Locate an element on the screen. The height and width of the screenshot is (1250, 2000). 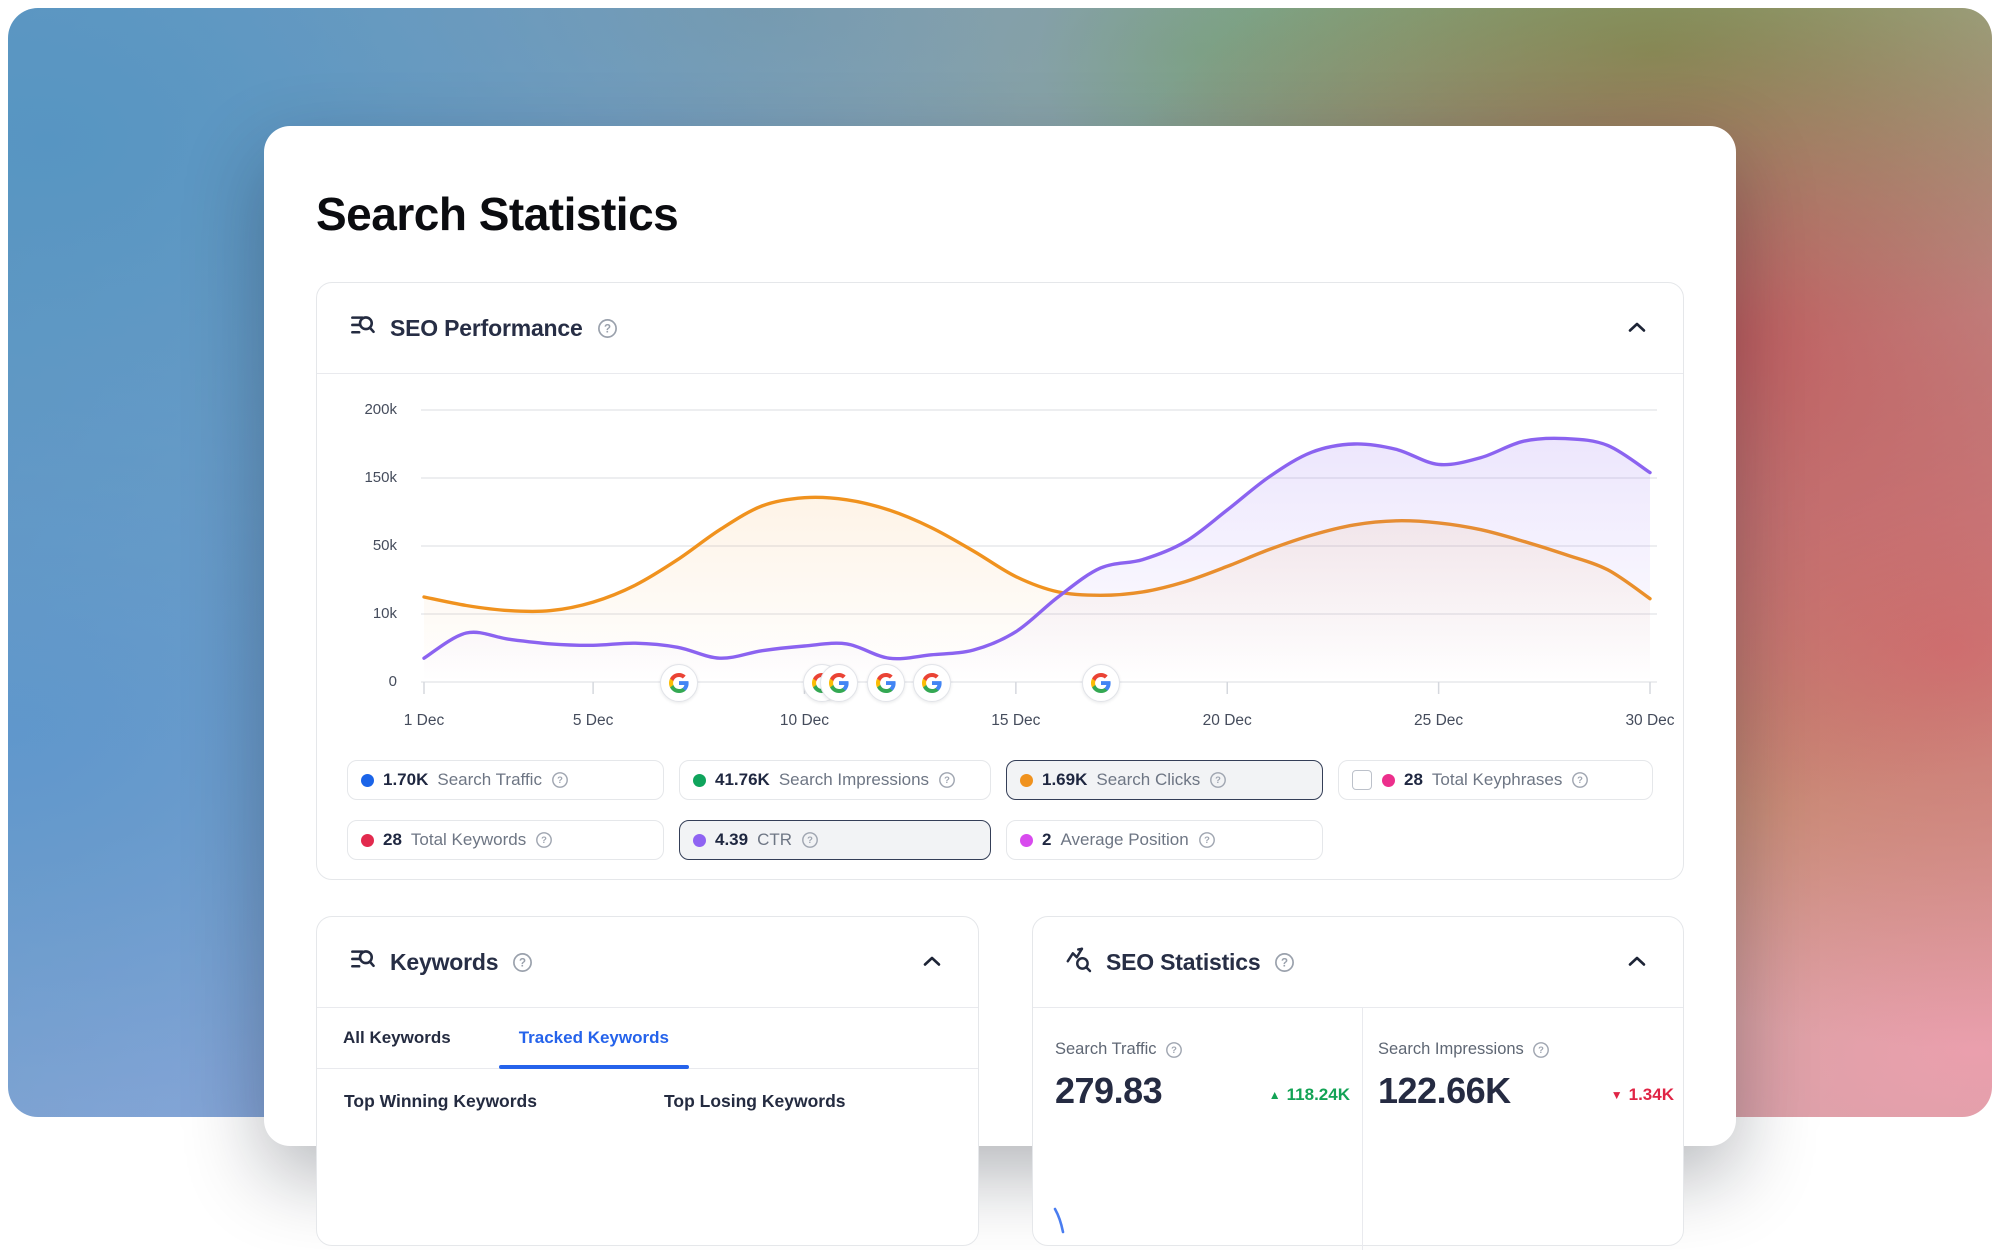
trend-down-icon: ▼ is located at coordinates (1616, 1095).